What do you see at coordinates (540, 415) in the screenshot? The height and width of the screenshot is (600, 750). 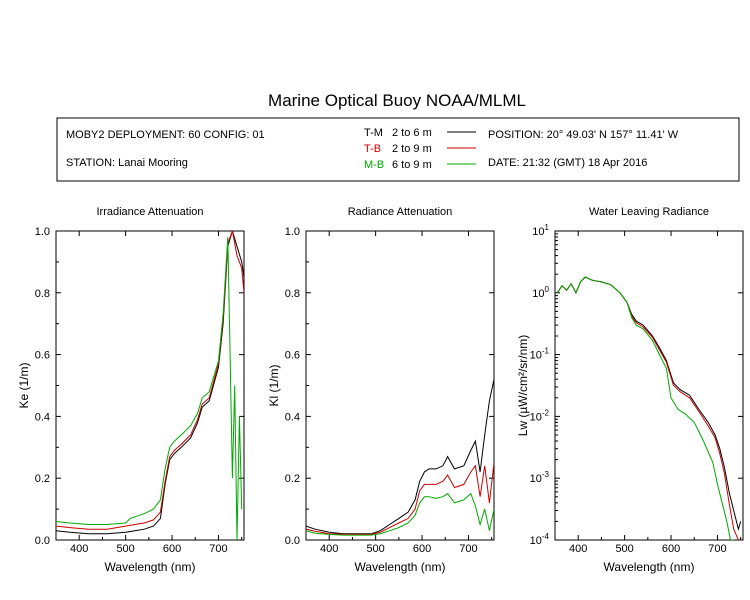 I see `y-tick-label: 10⁻²` at bounding box center [540, 415].